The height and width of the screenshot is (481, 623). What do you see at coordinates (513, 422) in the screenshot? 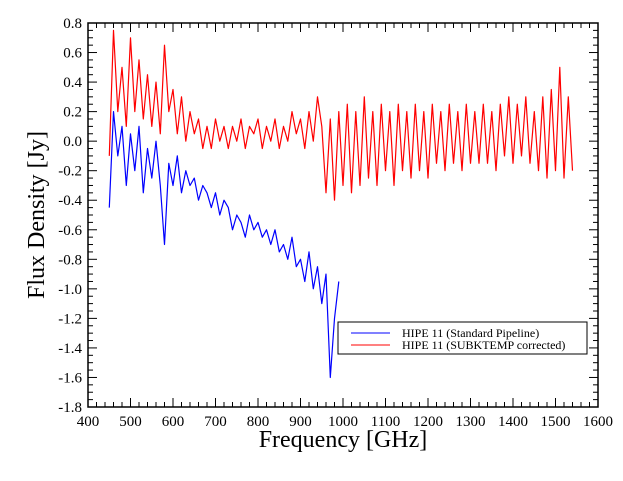
I see `x-tick-label: 1400` at bounding box center [513, 422].